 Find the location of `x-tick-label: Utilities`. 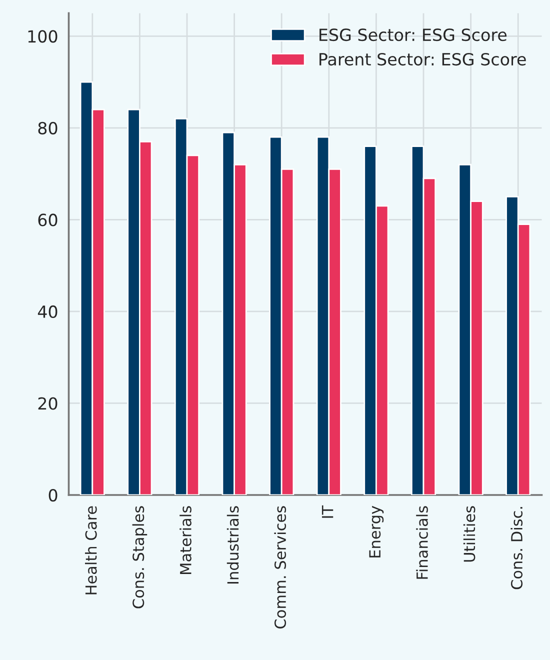

x-tick-label: Utilities is located at coordinates (469, 534).